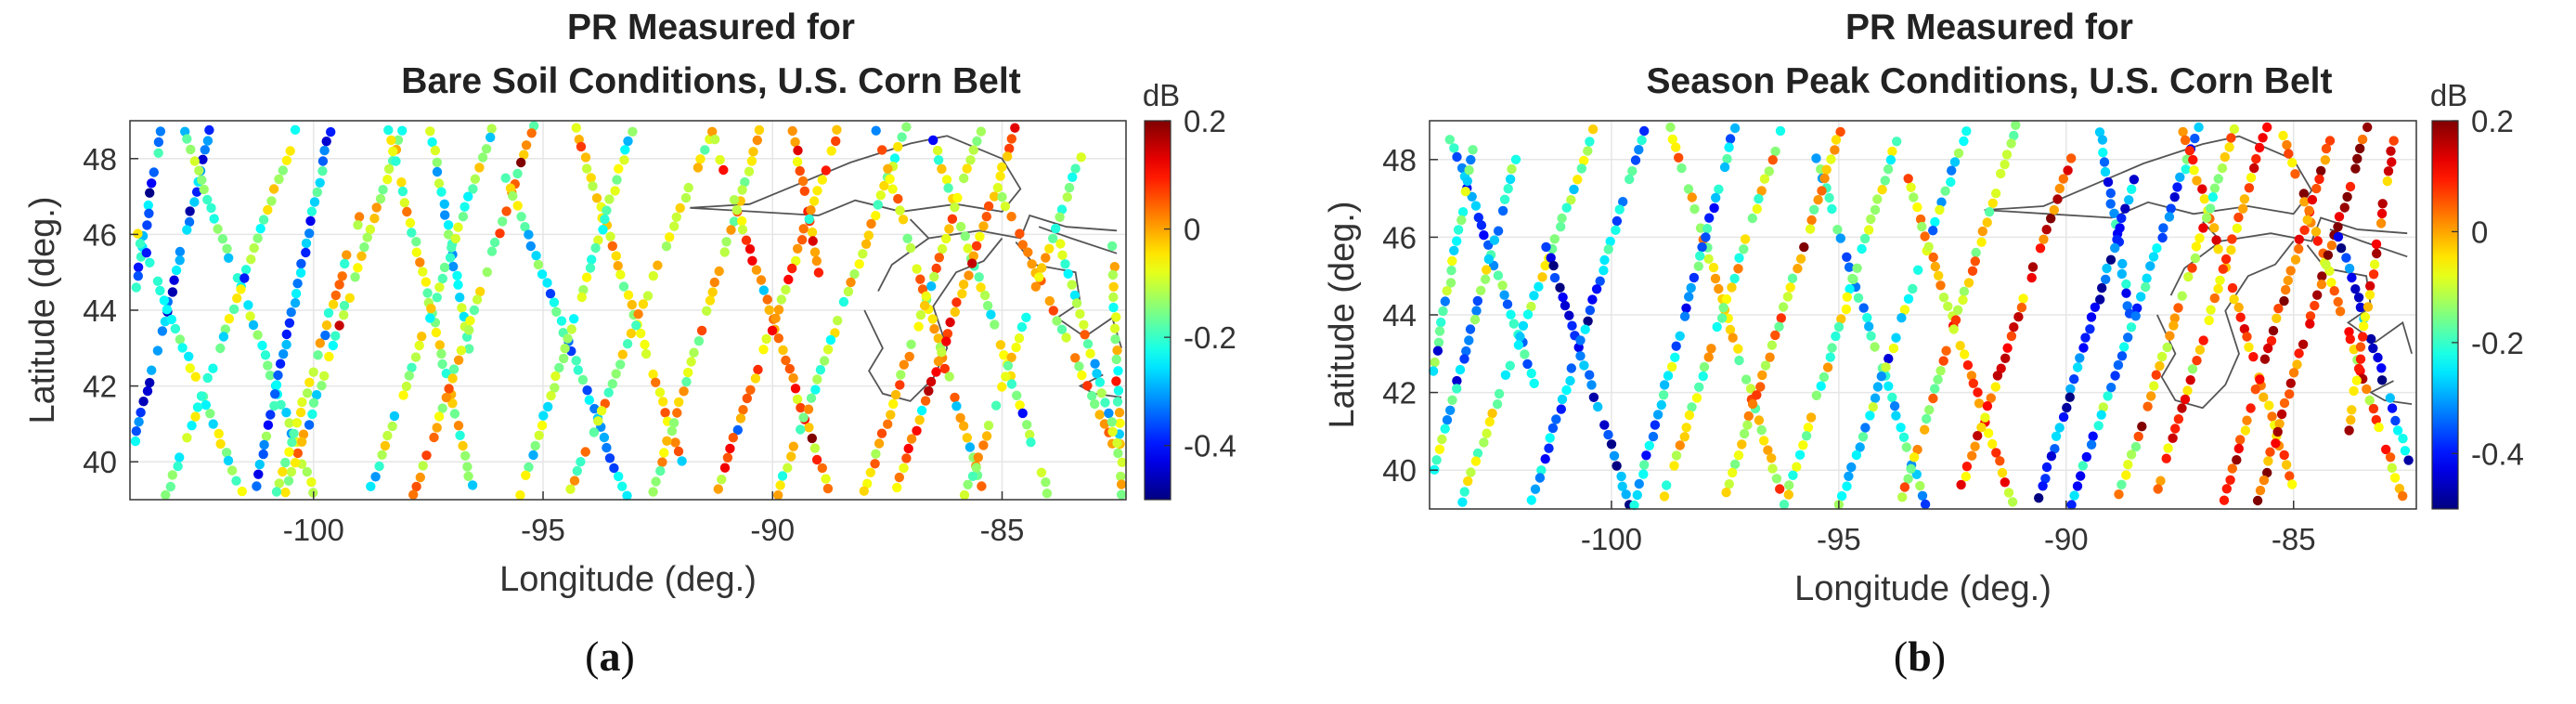 This screenshot has width=2576, height=704. What do you see at coordinates (100, 387) in the screenshot?
I see `y-tick-label: 42` at bounding box center [100, 387].